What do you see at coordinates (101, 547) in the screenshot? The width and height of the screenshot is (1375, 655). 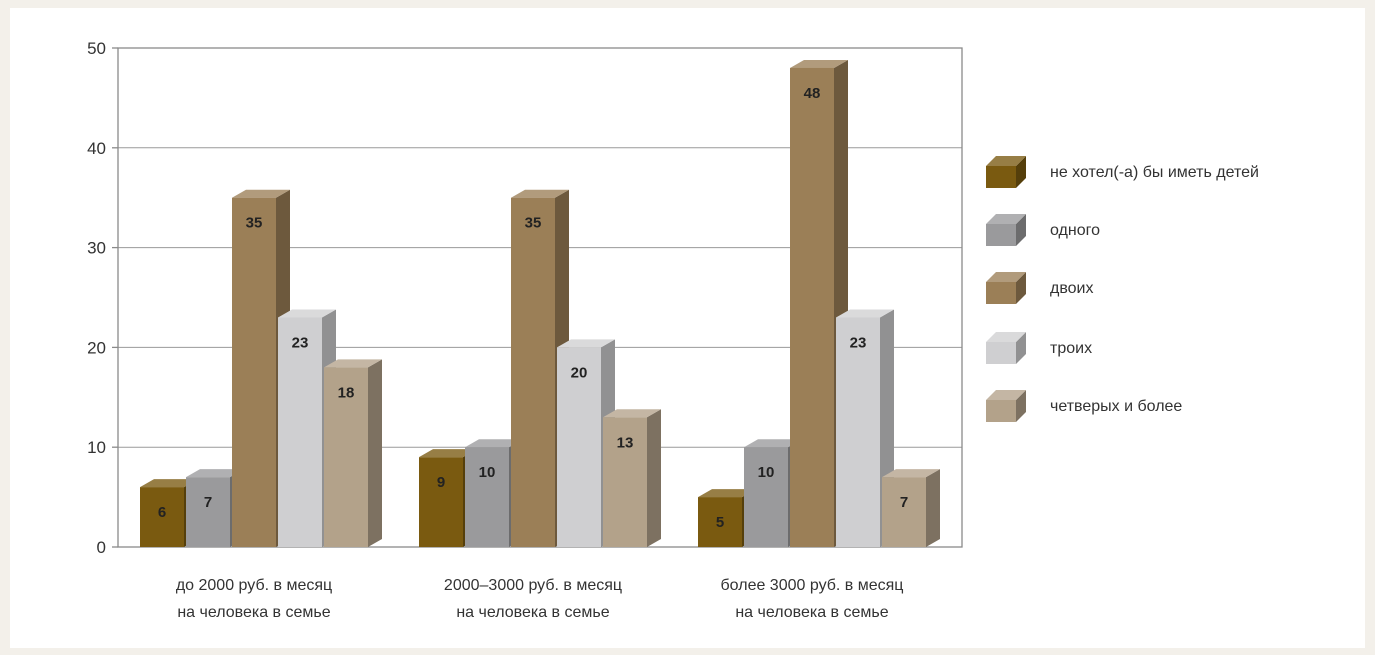 I see `y-tick-label: 0` at bounding box center [101, 547].